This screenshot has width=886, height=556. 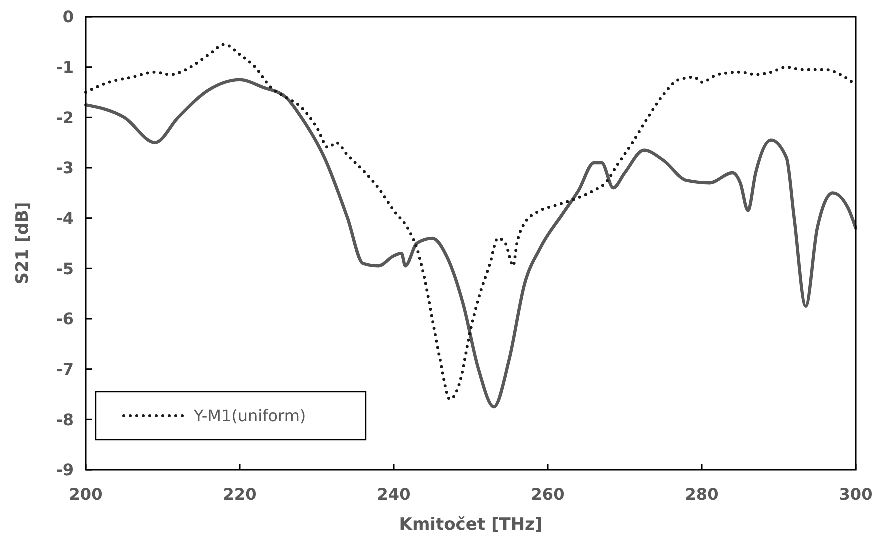 What do you see at coordinates (65, 168) in the screenshot?
I see `y-tick-label: -3` at bounding box center [65, 168].